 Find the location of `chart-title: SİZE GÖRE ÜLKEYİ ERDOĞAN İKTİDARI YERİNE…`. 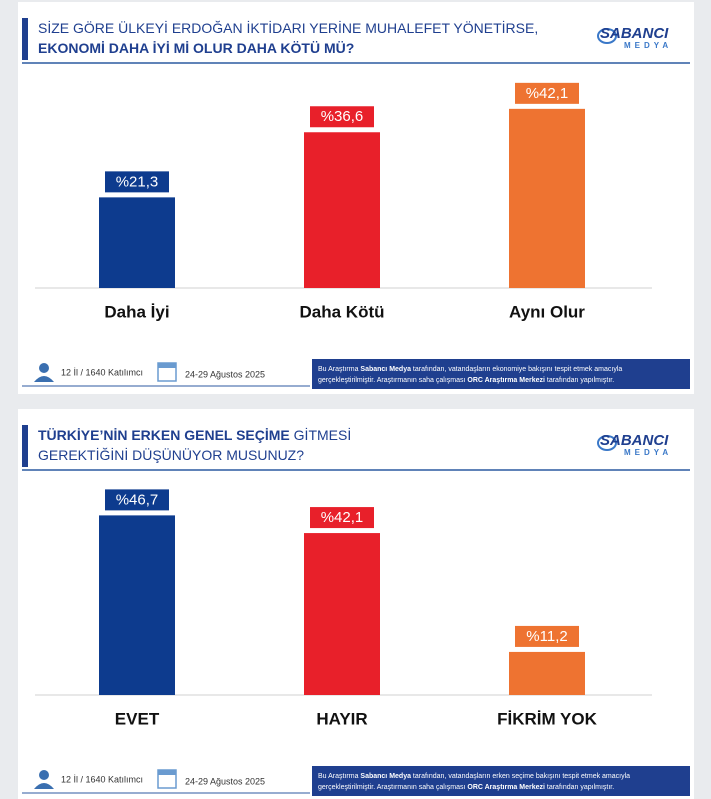

chart-title: SİZE GÖRE ÜLKEYİ ERDOĞAN İKTİDARI YERİNE… is located at coordinates (288, 27).